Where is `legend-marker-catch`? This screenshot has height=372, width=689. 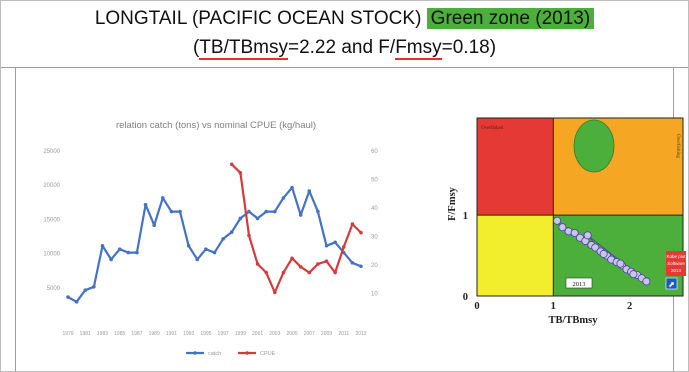
legend-marker-catch is located at coordinates (195, 353).